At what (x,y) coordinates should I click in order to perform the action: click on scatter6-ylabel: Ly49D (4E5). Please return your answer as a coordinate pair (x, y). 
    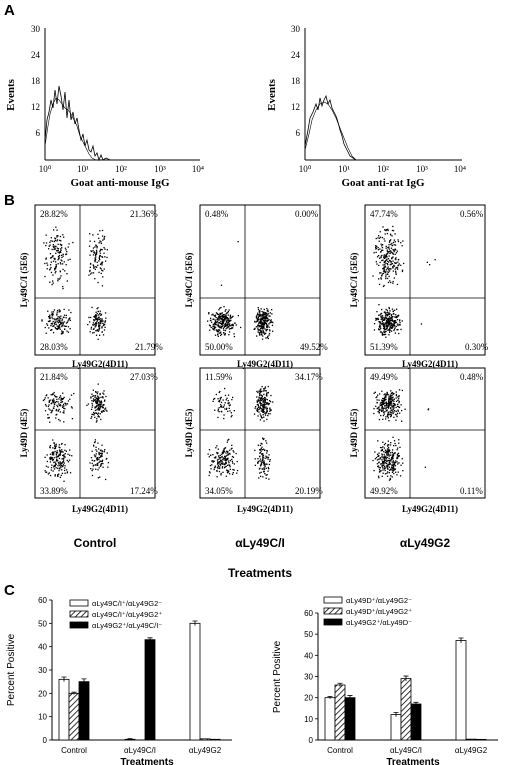
    Looking at the image, I should click on (354, 433).